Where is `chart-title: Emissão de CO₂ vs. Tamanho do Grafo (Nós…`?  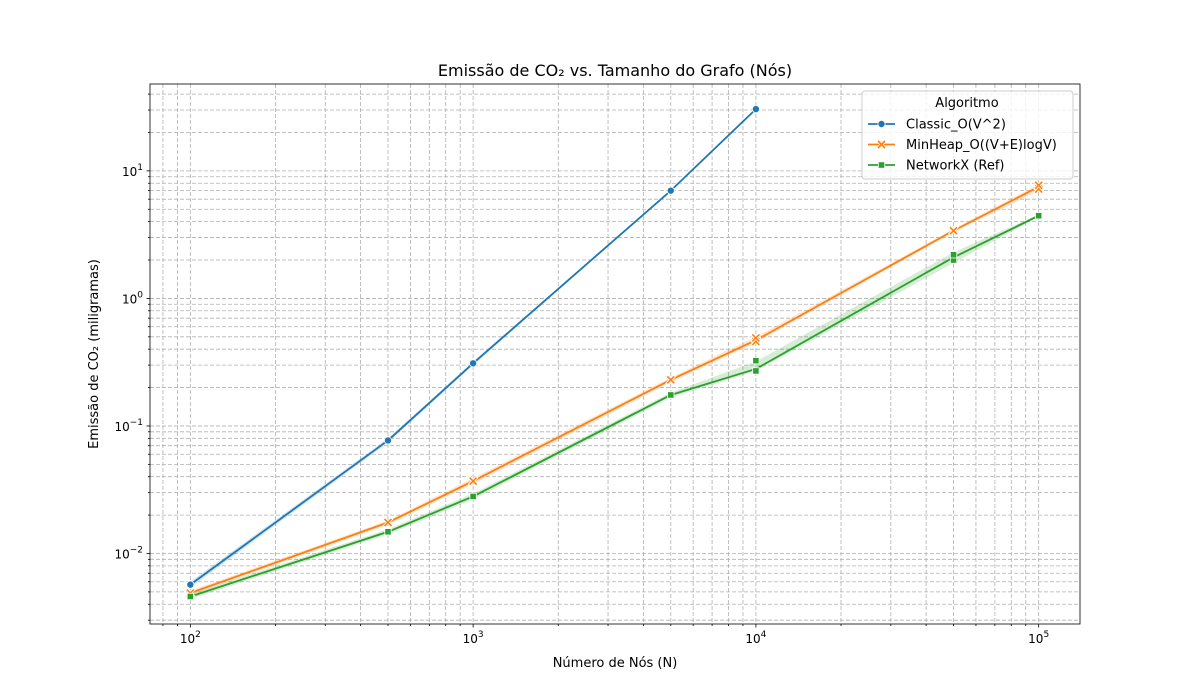 chart-title: Emissão de CO₂ vs. Tamanho do Grafo (Nós… is located at coordinates (615, 70).